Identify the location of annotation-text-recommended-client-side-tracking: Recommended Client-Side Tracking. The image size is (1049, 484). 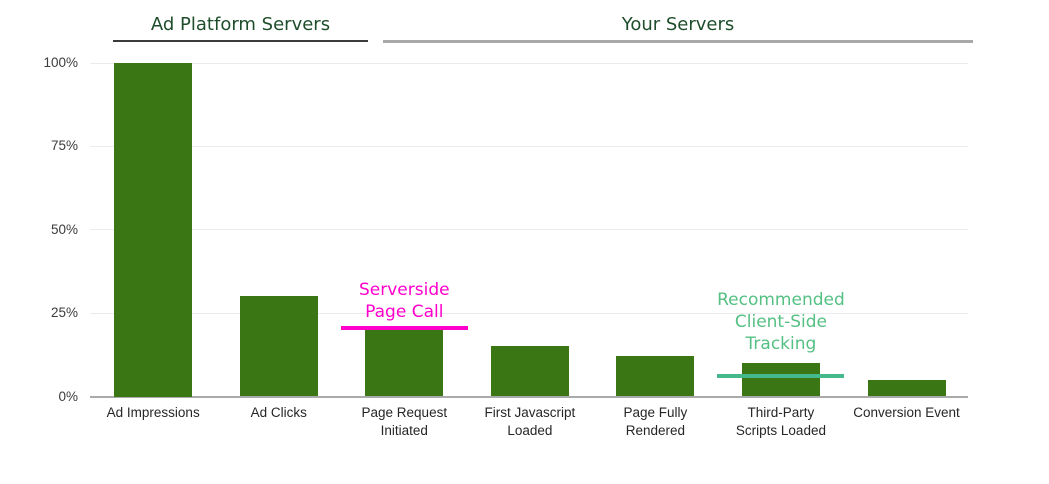
(781, 321).